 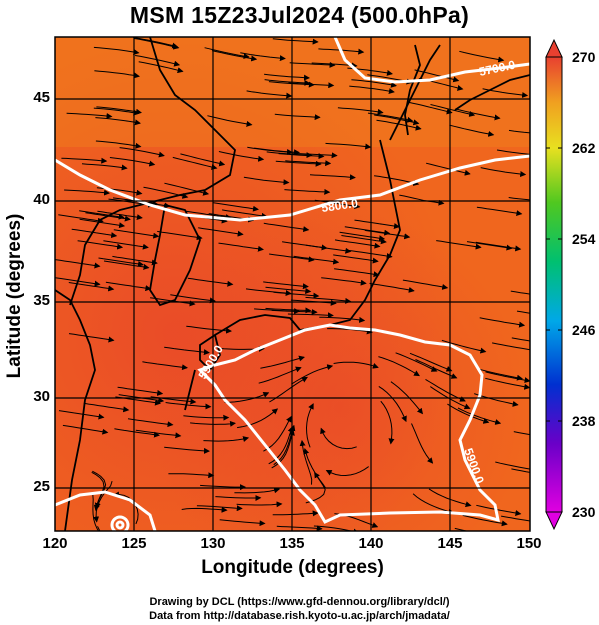 I want to click on colorbar-tick-label: 254, so click(x=584, y=239).